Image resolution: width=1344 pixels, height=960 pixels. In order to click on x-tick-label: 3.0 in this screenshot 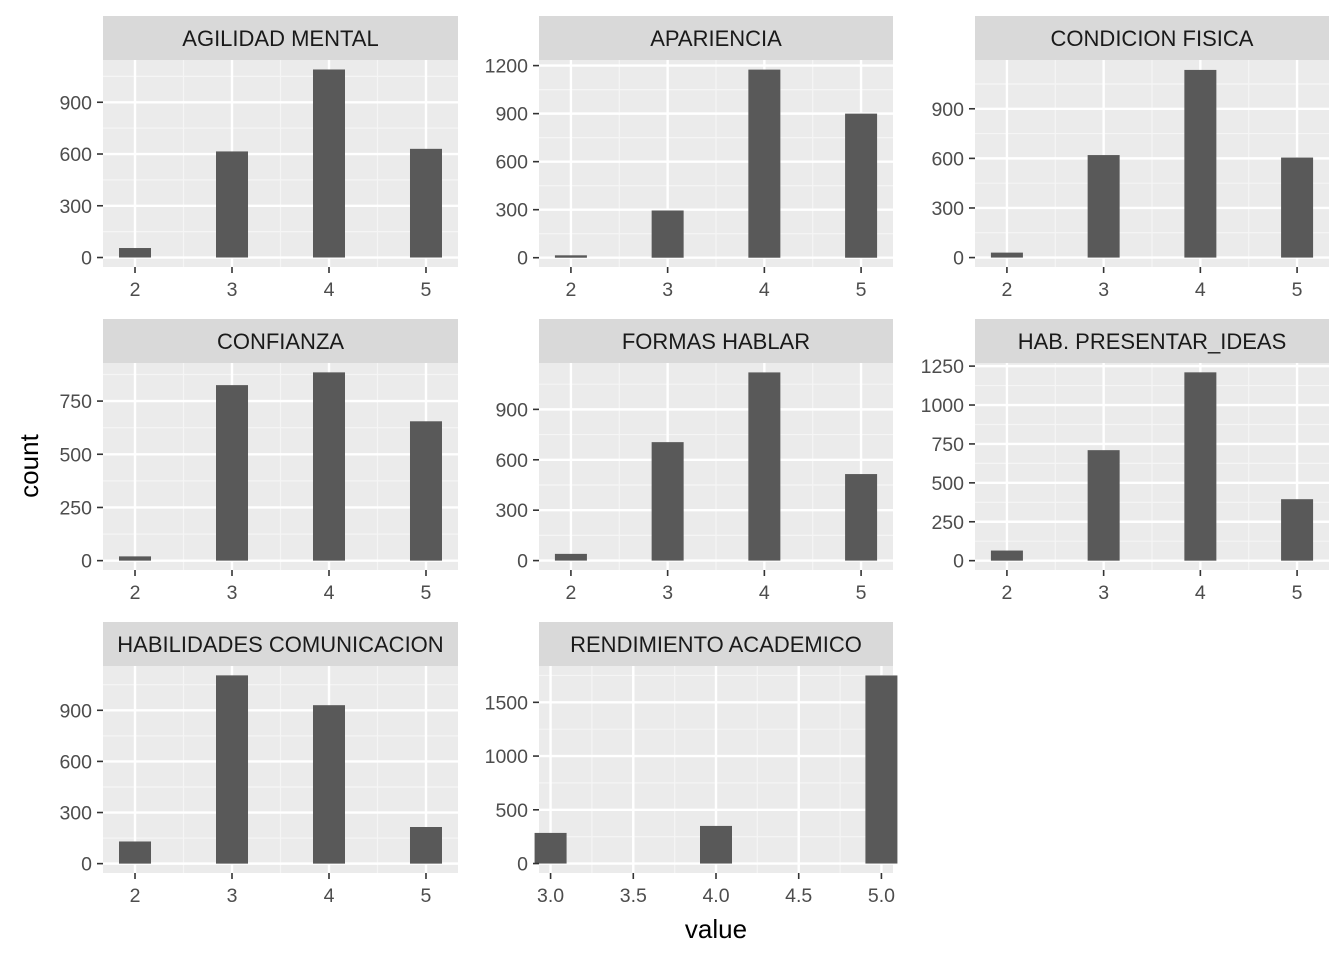, I will do `click(550, 896)`.